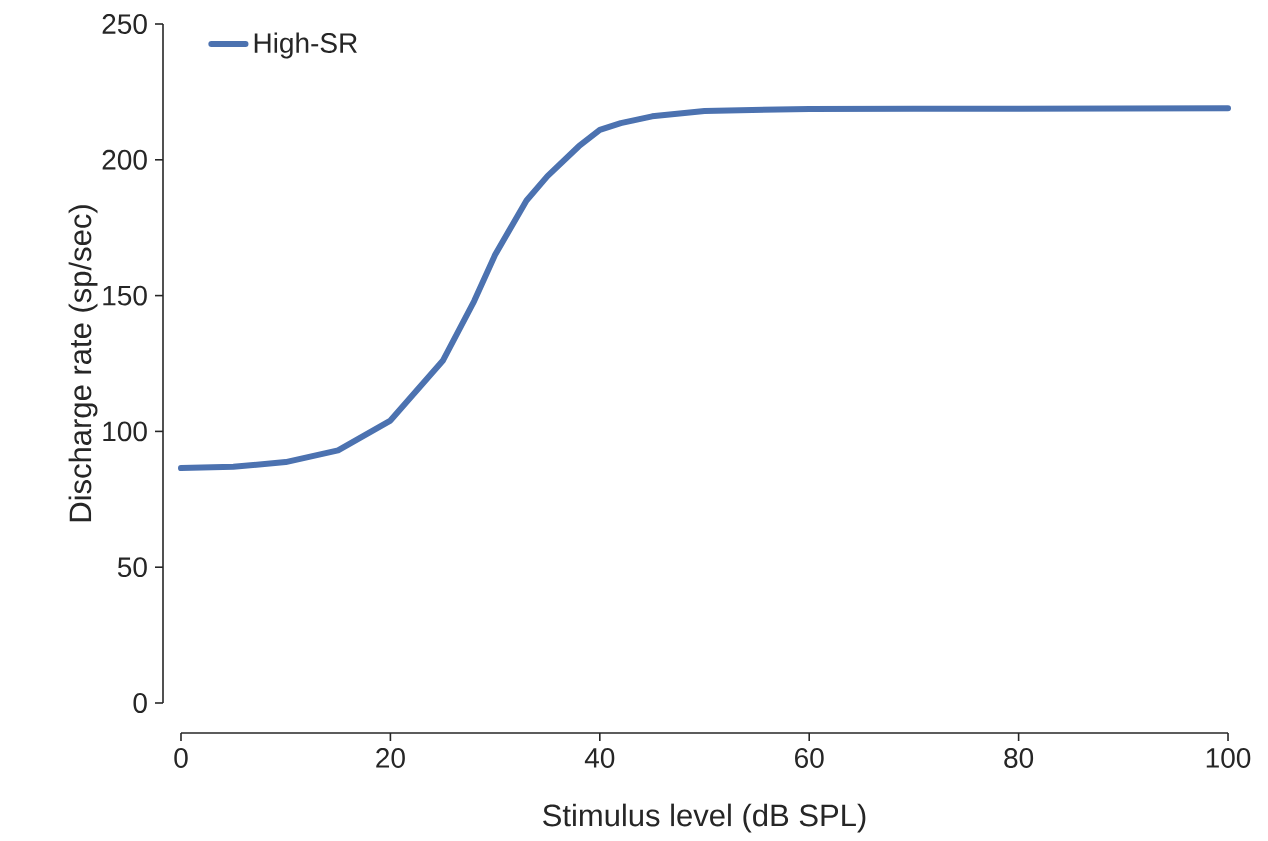 This screenshot has height=841, width=1268. Describe the element at coordinates (125, 295) in the screenshot. I see `y-tick-label: 150` at that location.